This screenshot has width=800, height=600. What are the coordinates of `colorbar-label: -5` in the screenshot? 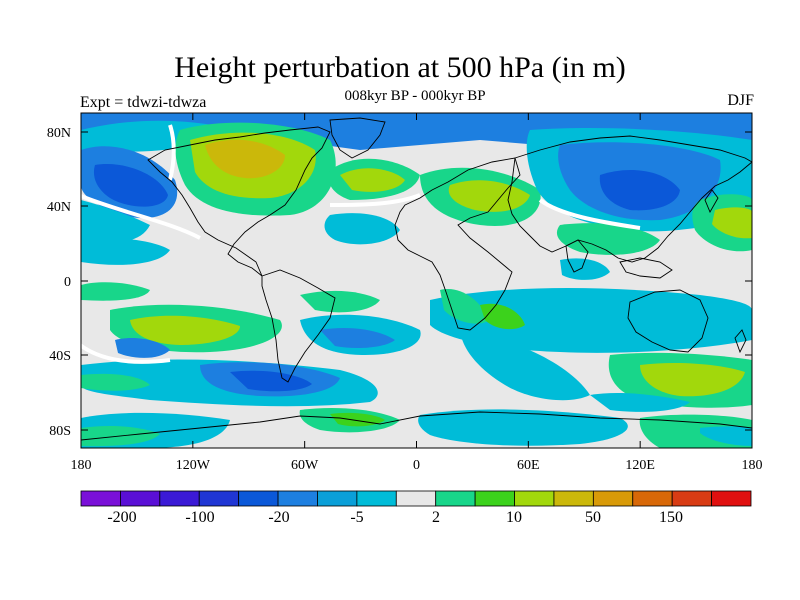 It's located at (356, 517).